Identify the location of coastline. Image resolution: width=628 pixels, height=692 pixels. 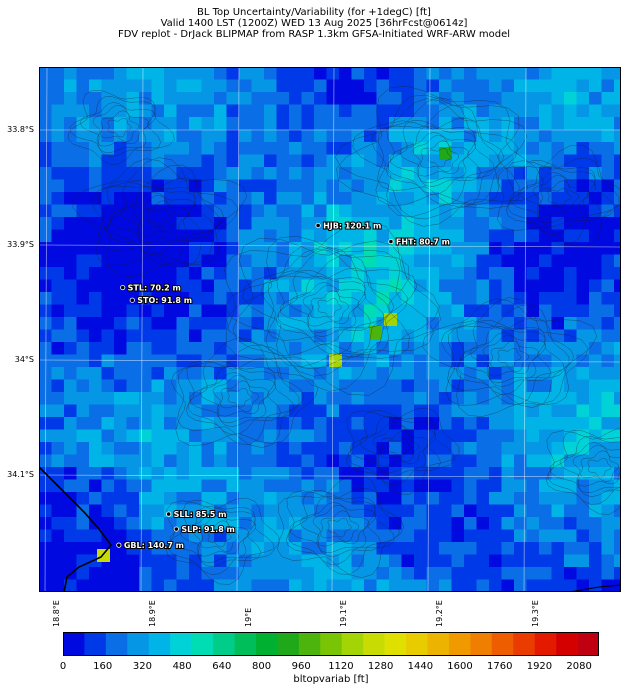
(76, 529).